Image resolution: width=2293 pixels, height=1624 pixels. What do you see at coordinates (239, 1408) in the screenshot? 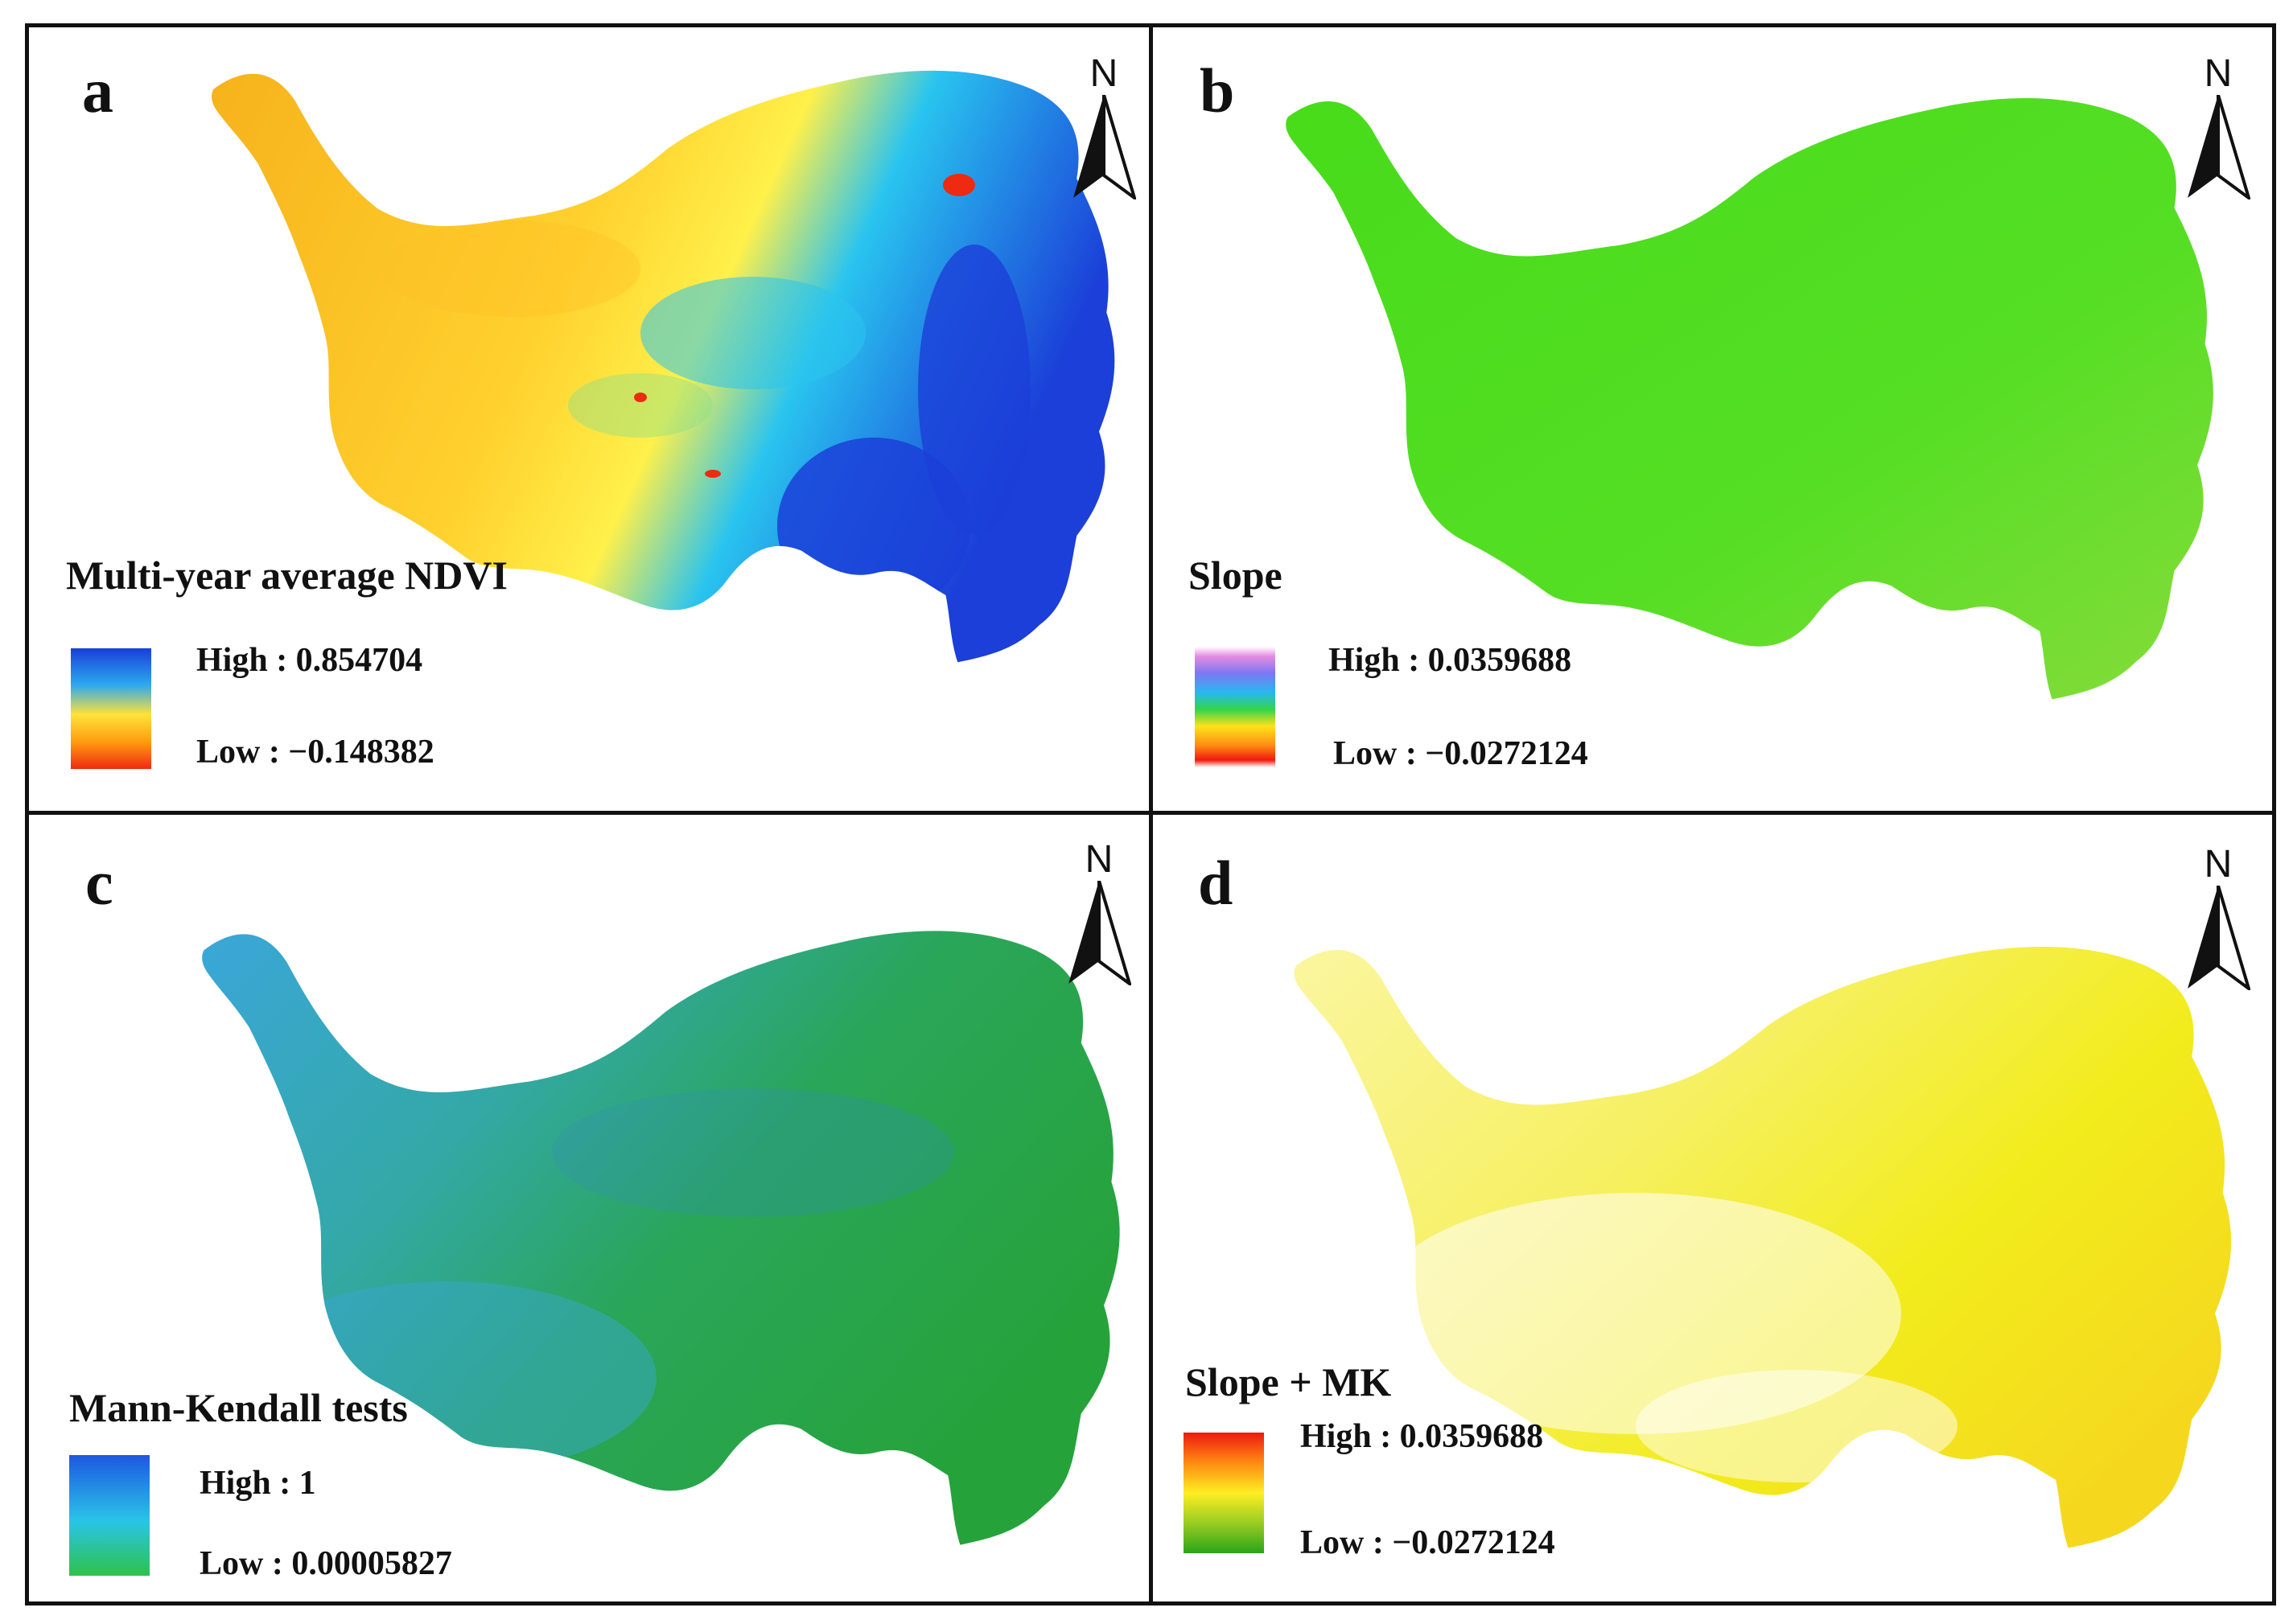
I see `map-title: Mann-Kendall tests` at bounding box center [239, 1408].